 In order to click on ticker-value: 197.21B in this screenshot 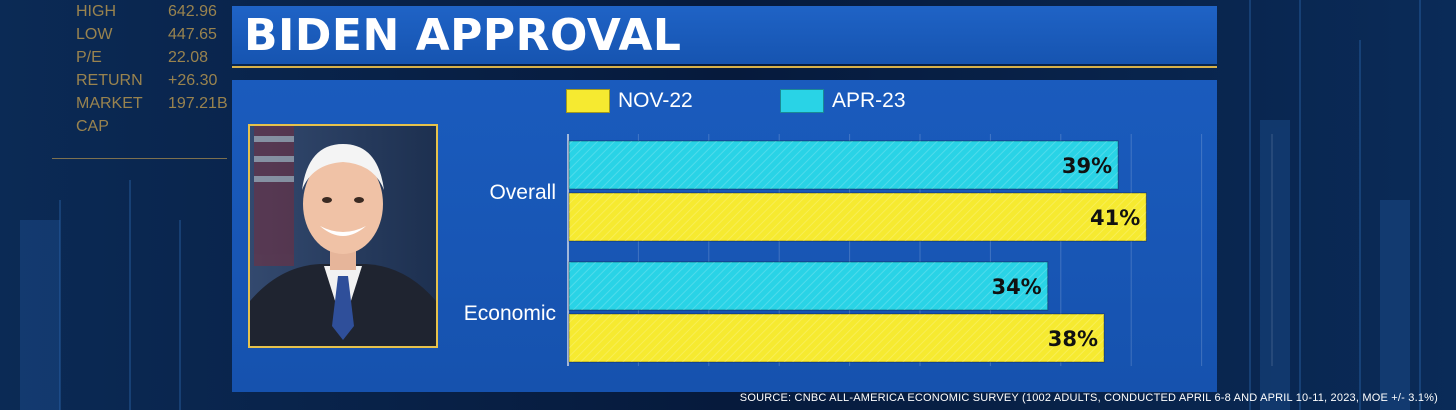, I will do `click(198, 103)`.